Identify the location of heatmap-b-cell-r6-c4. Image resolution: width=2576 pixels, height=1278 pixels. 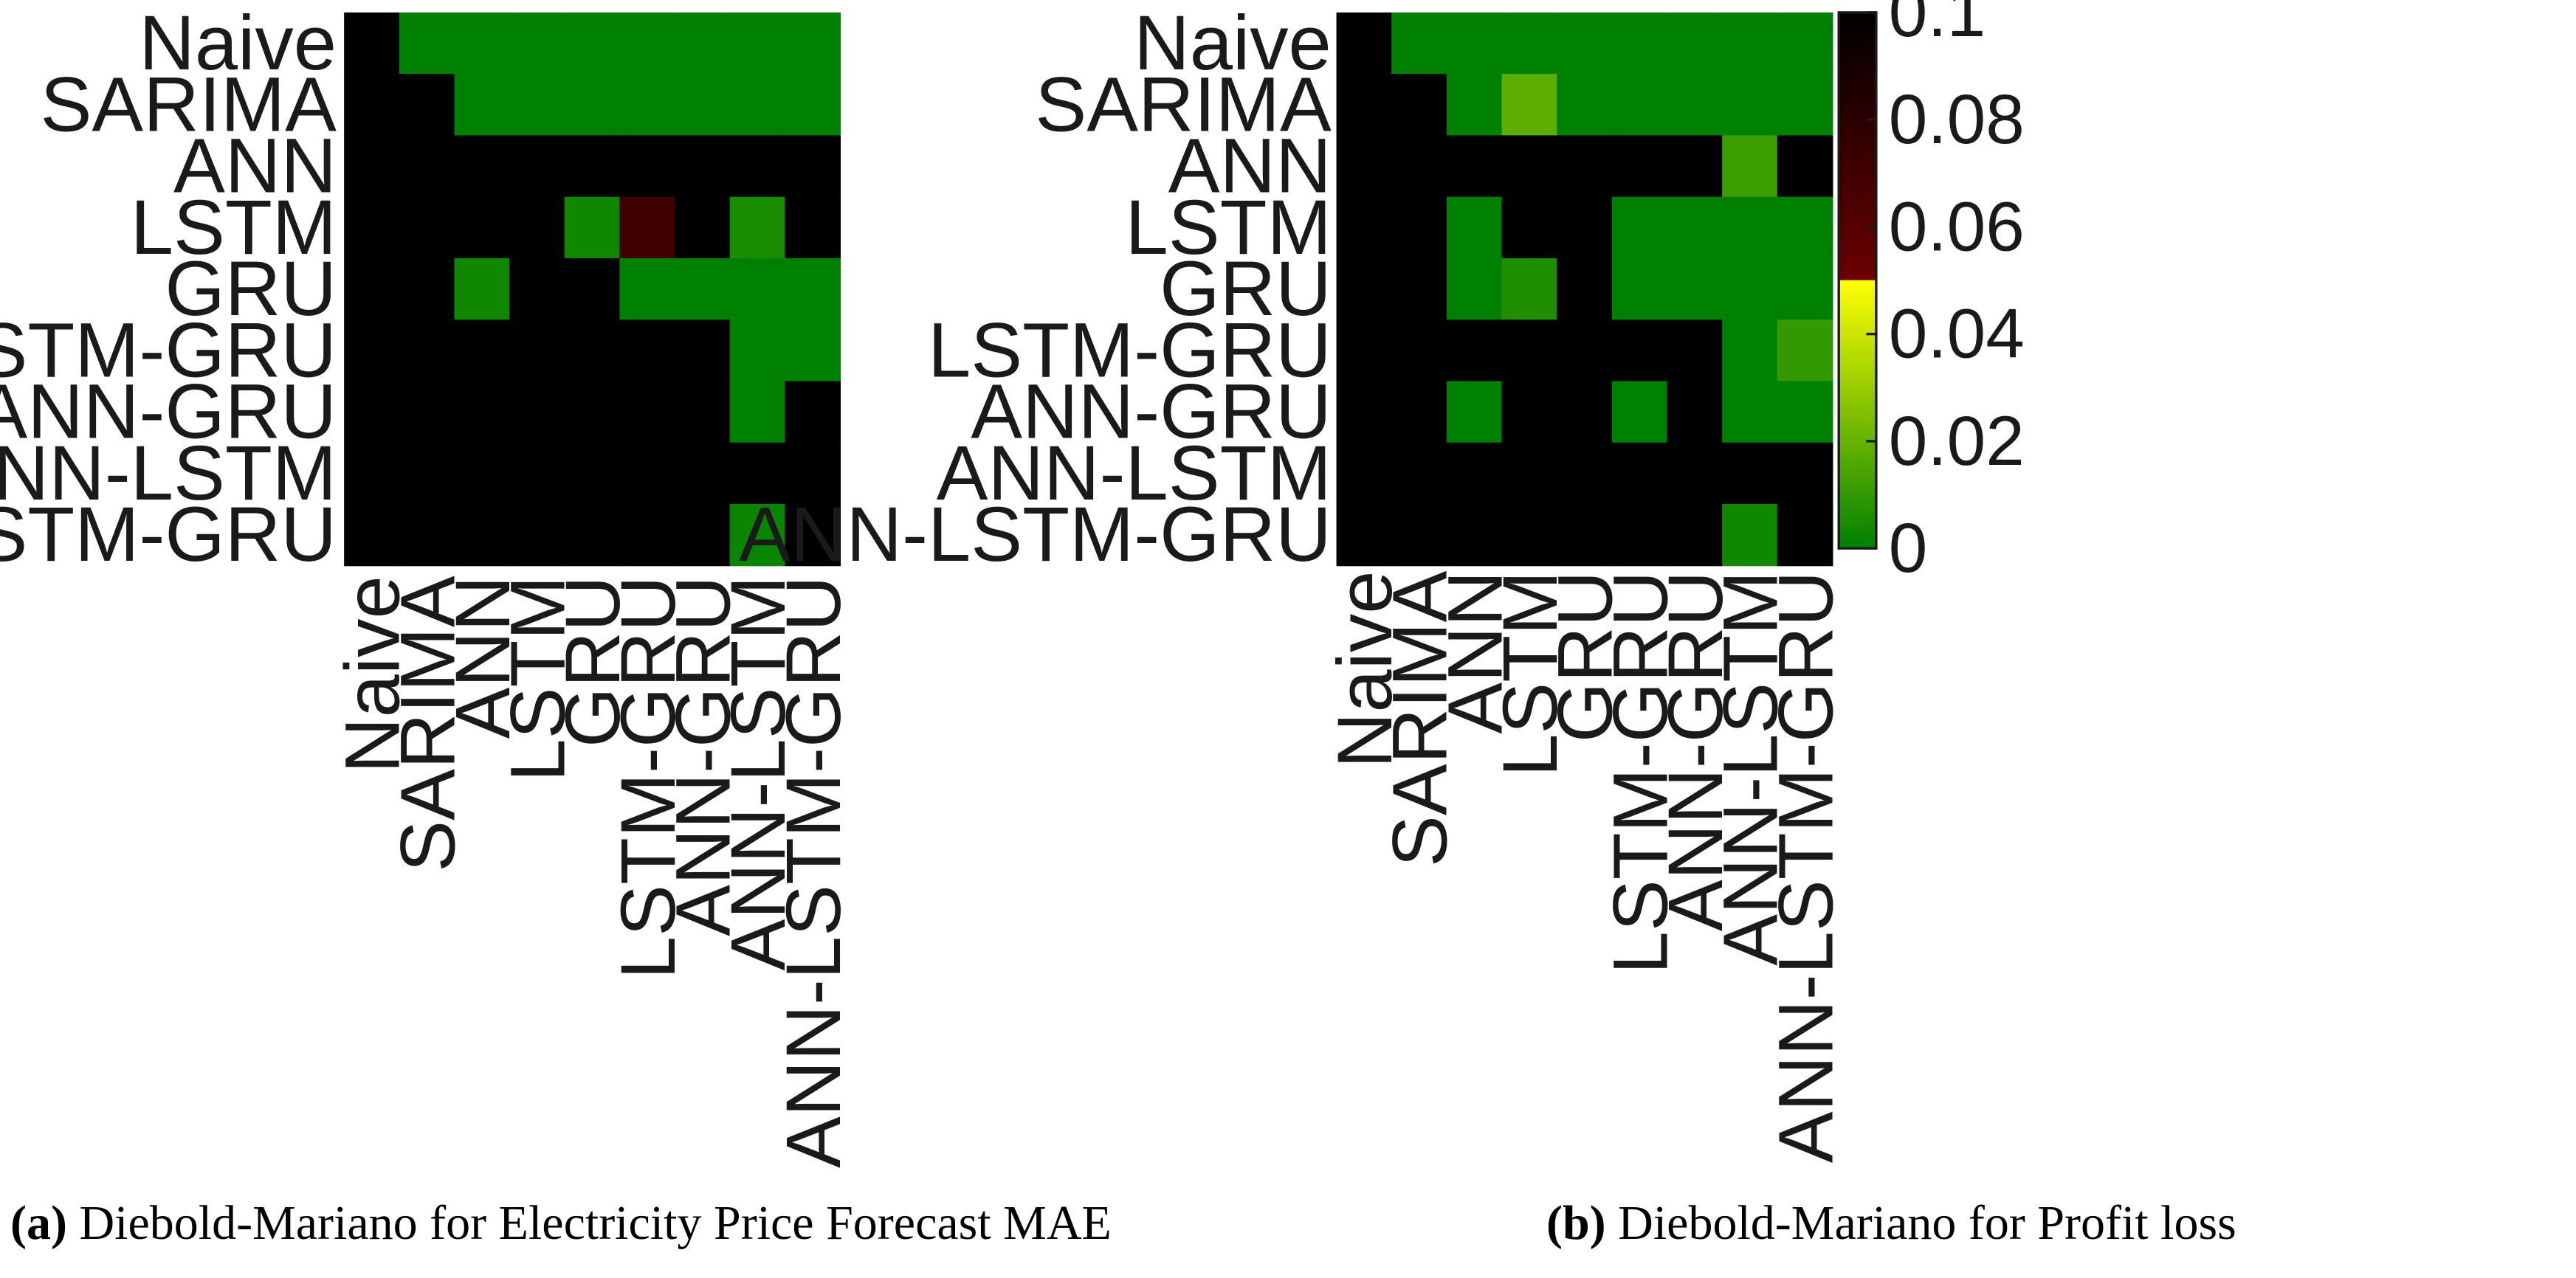
(1585, 412).